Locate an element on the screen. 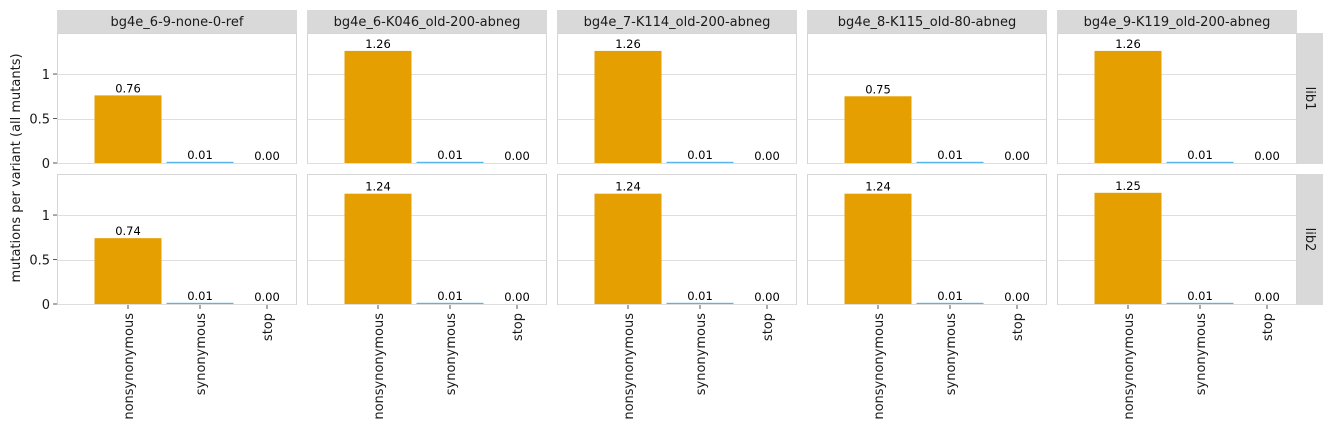 The height and width of the screenshot is (432, 1331). panel: 0.74 0.01 0.00 is located at coordinates (177, 239).